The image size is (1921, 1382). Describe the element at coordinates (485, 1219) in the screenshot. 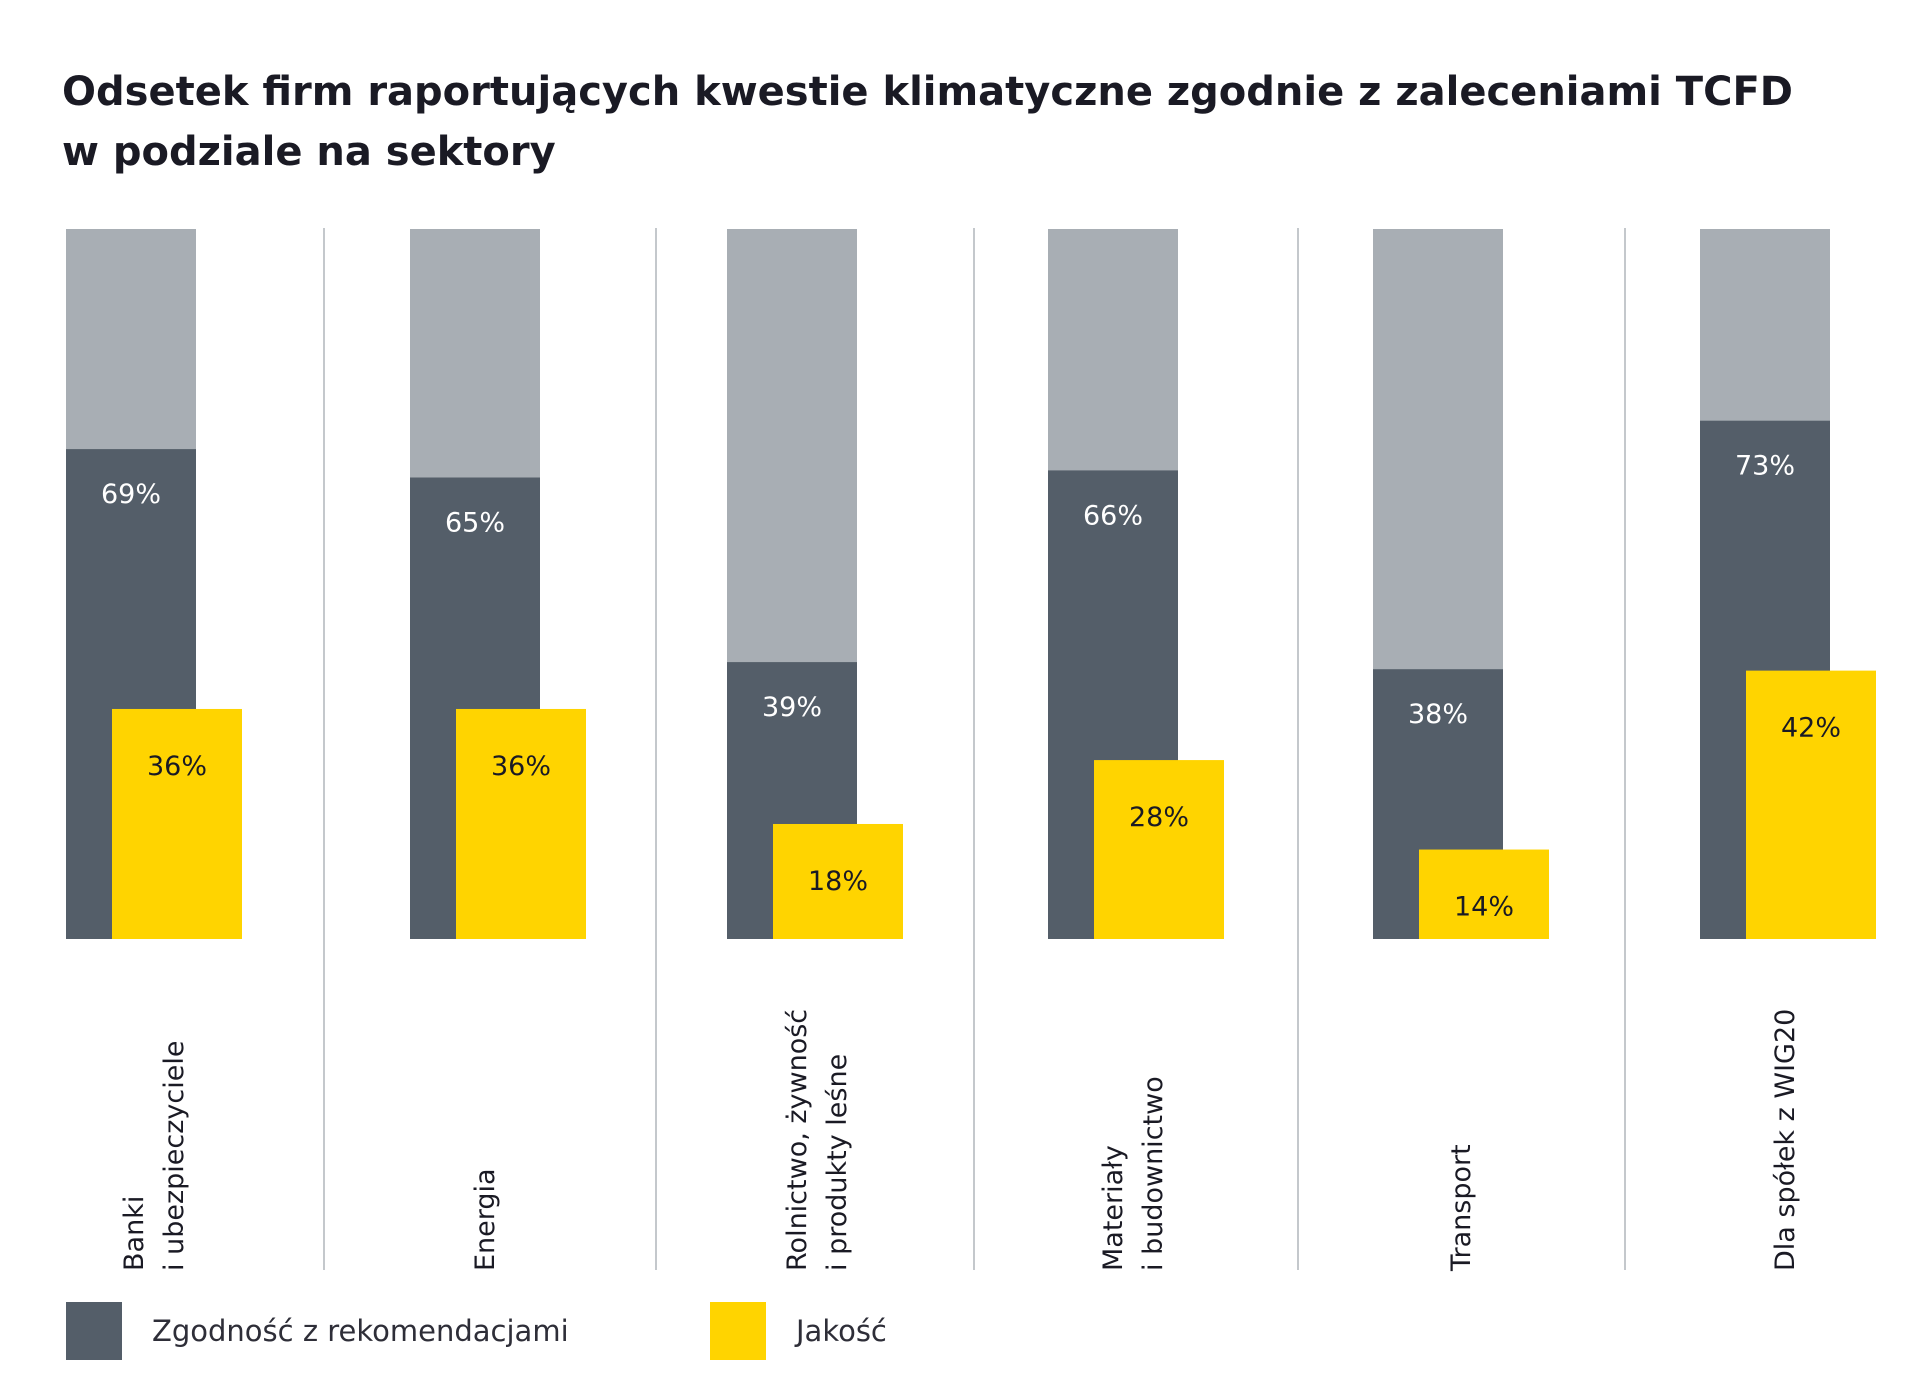

I see `category-label-line: Energia` at that location.